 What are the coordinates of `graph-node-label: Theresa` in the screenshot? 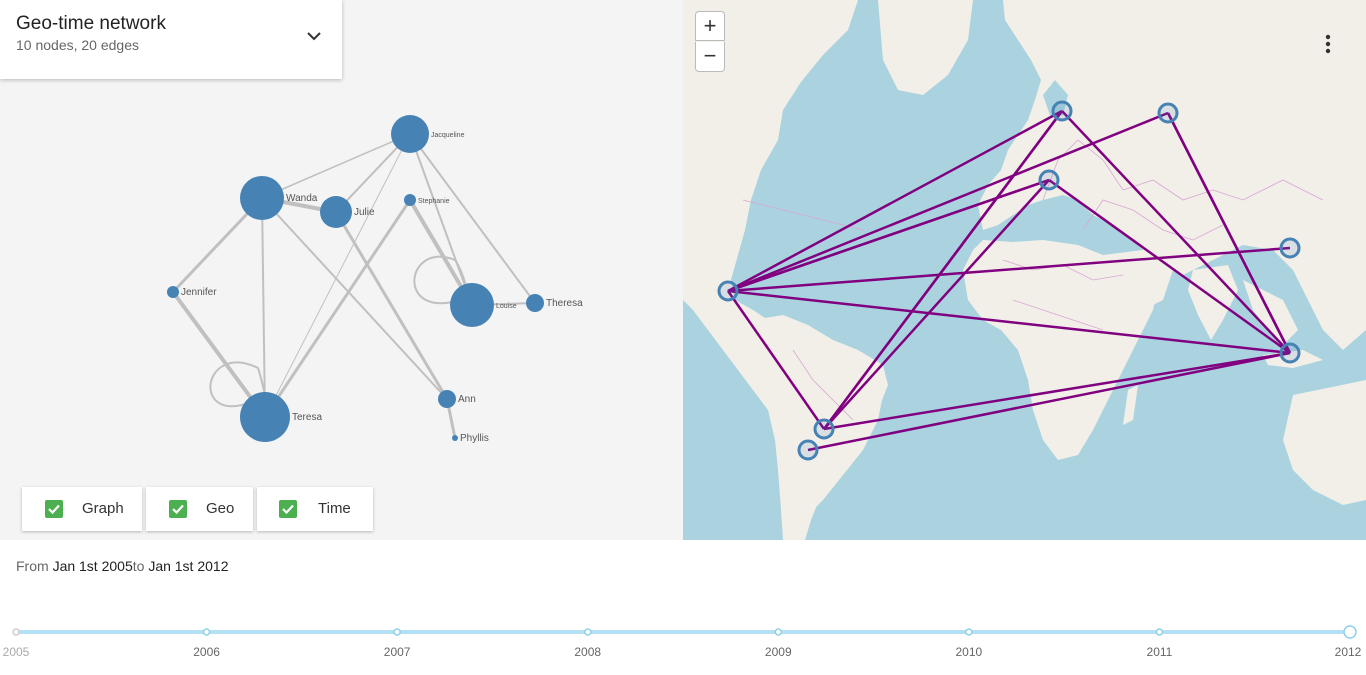 It's located at (564, 303).